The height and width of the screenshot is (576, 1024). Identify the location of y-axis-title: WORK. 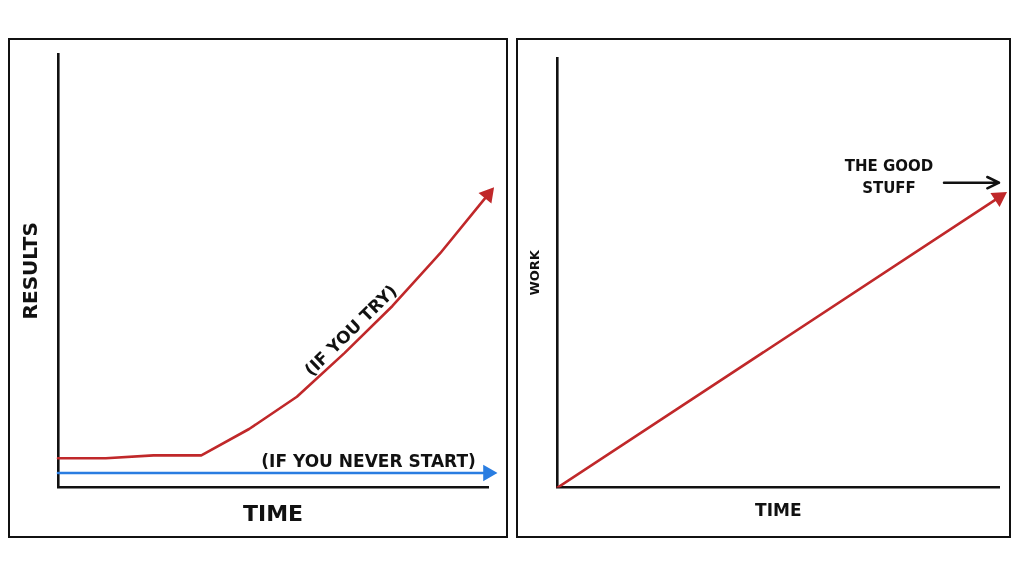
(535, 272).